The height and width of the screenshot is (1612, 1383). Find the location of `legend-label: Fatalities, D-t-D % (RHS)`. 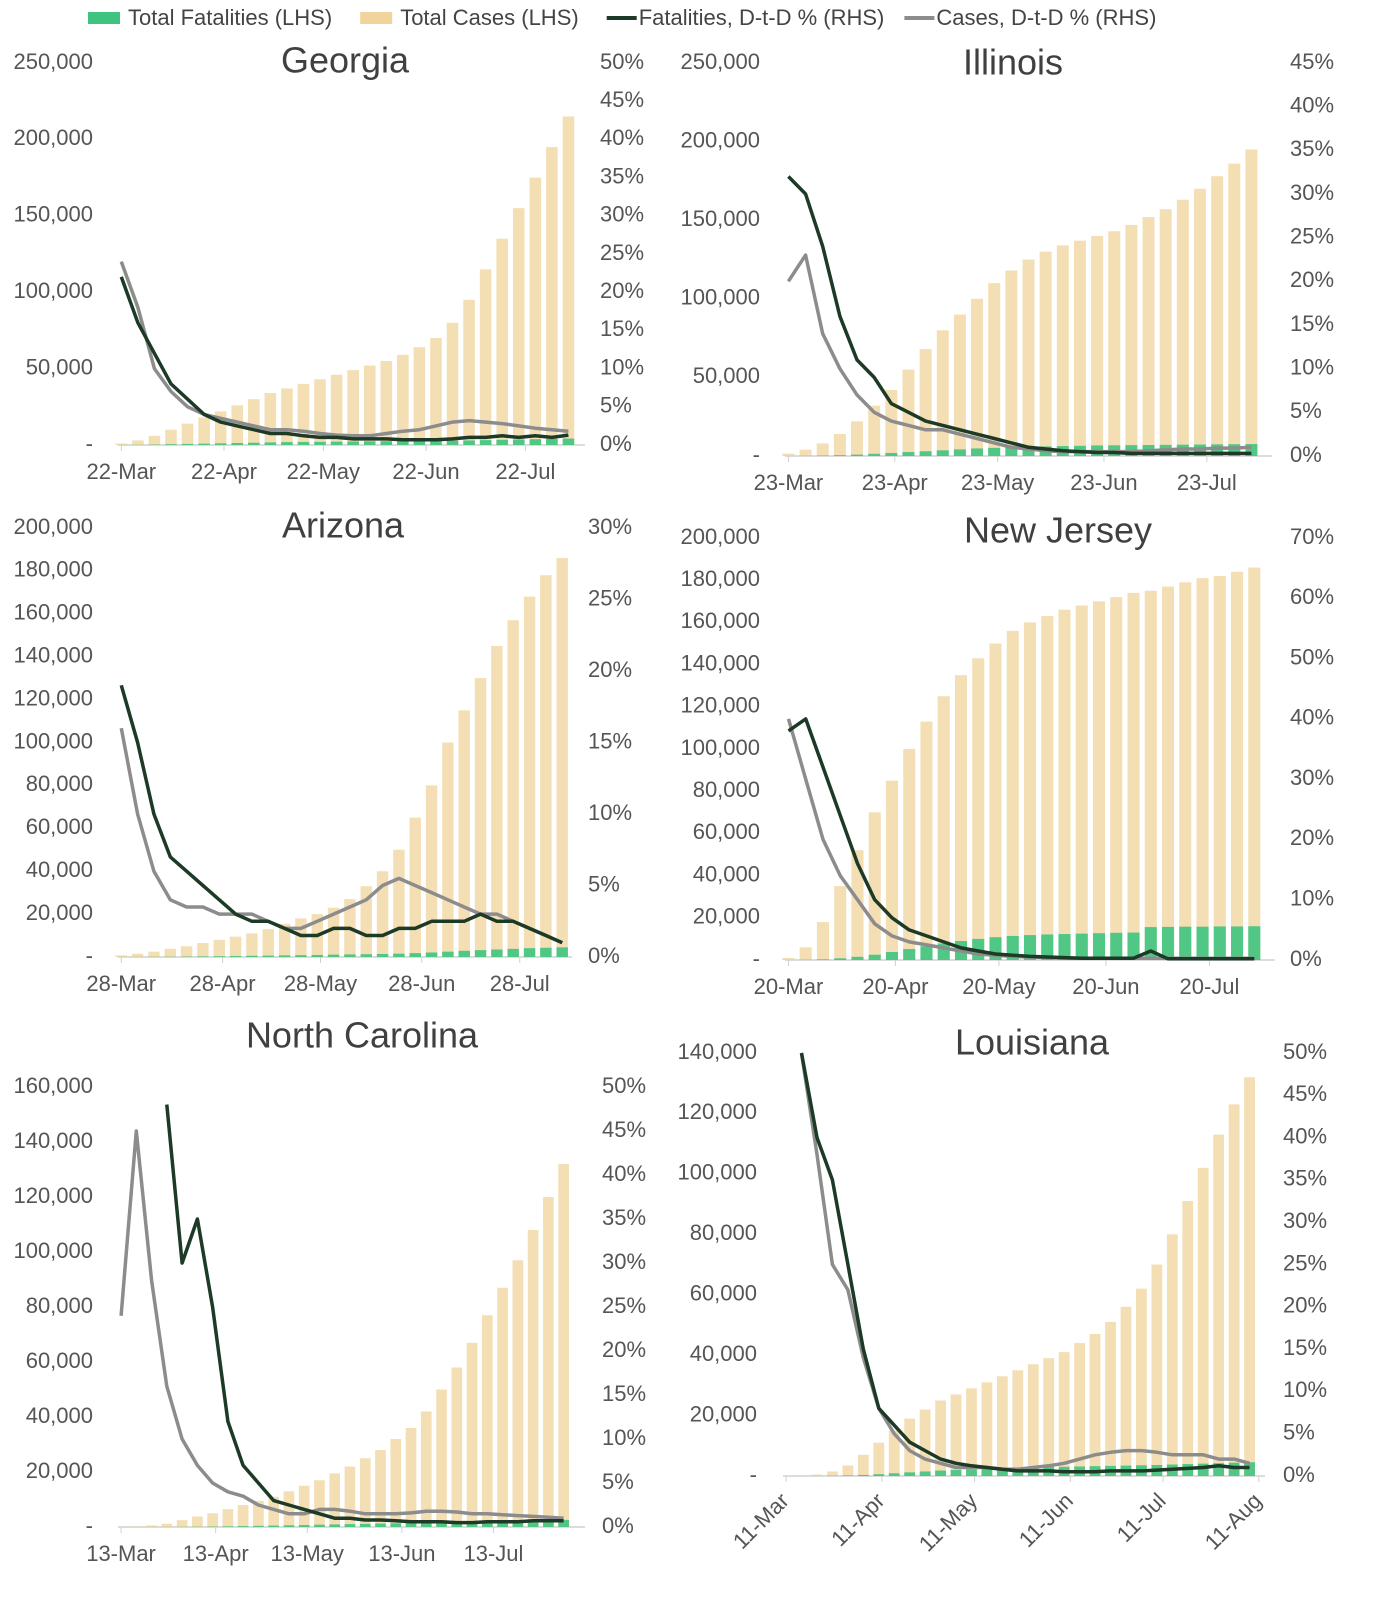

legend-label: Fatalities, D-t-D % (RHS) is located at coordinates (762, 17).